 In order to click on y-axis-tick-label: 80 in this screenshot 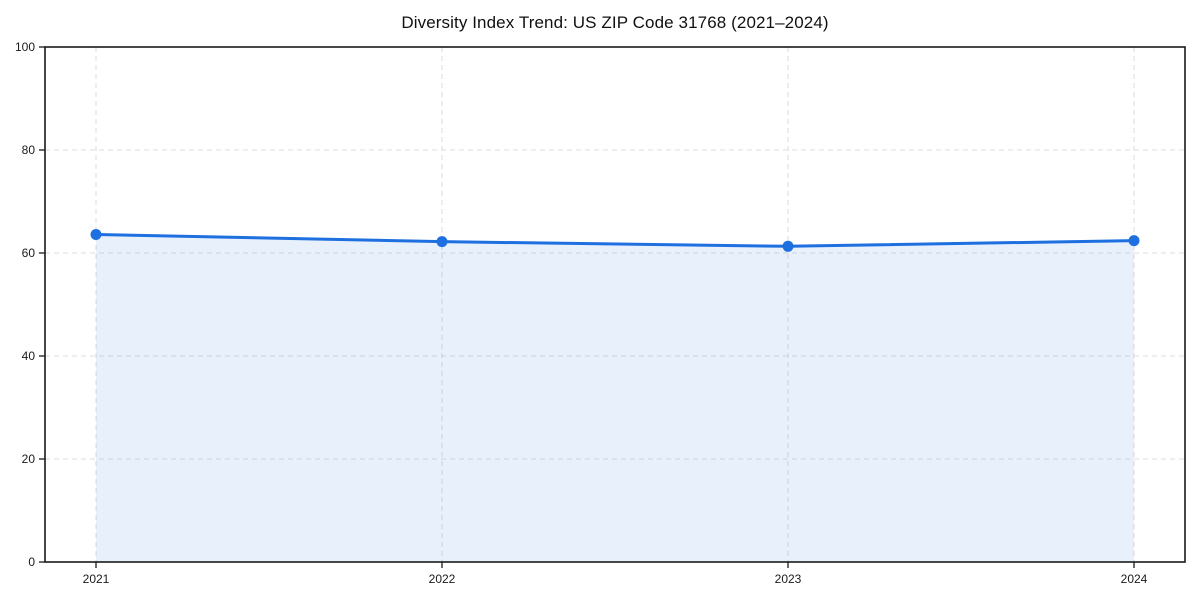, I will do `click(29, 150)`.